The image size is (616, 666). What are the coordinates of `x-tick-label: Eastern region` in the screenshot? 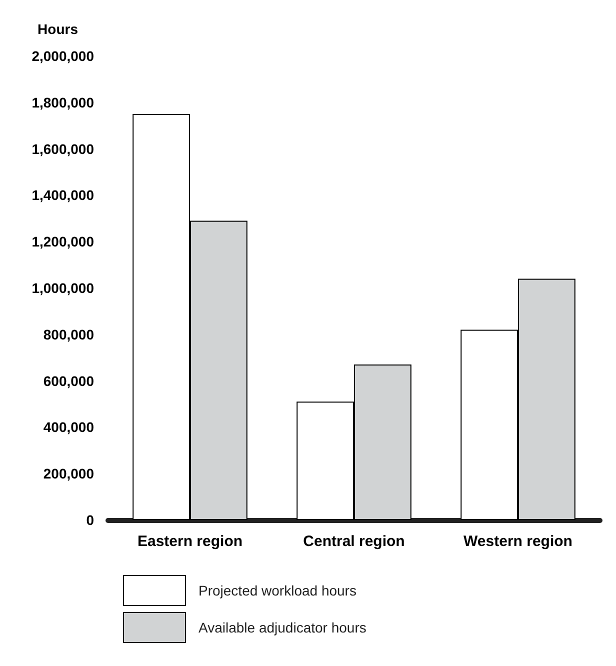 It's located at (190, 541).